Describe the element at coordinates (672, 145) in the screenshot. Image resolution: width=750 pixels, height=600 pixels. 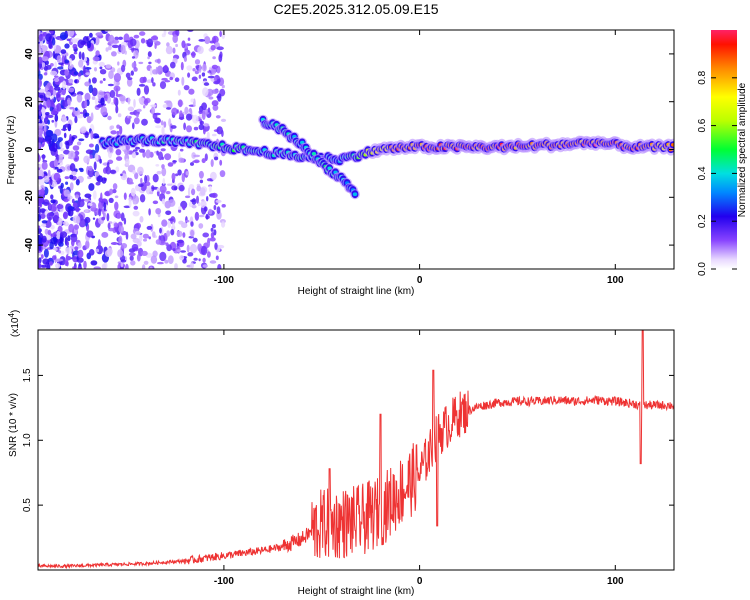
I see `spectrogram-ridge-core` at that location.